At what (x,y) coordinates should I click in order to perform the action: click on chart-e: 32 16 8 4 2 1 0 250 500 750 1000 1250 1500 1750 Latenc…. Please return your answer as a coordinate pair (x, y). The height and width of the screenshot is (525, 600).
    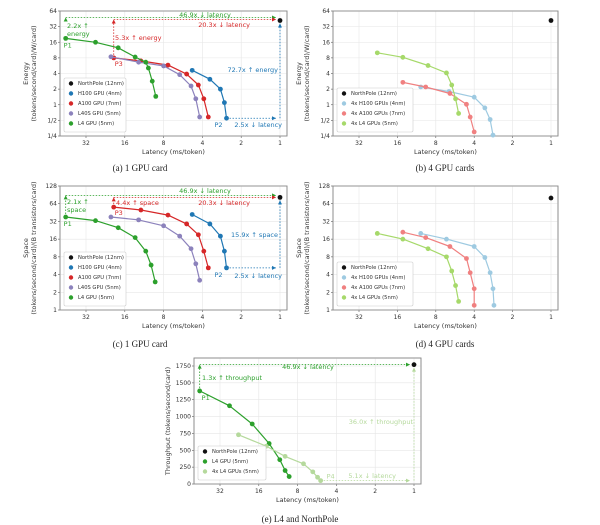
    Looking at the image, I should click on (293, 430).